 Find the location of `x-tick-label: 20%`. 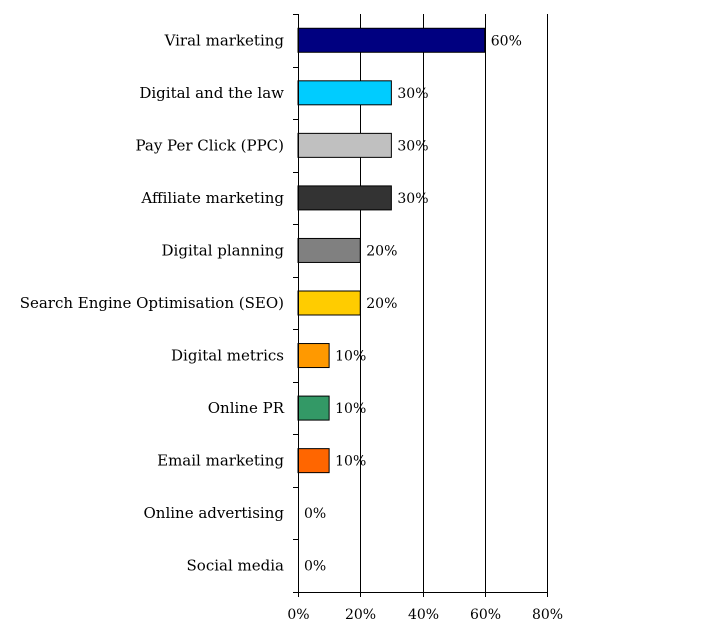

x-tick-label: 20% is located at coordinates (360, 615).